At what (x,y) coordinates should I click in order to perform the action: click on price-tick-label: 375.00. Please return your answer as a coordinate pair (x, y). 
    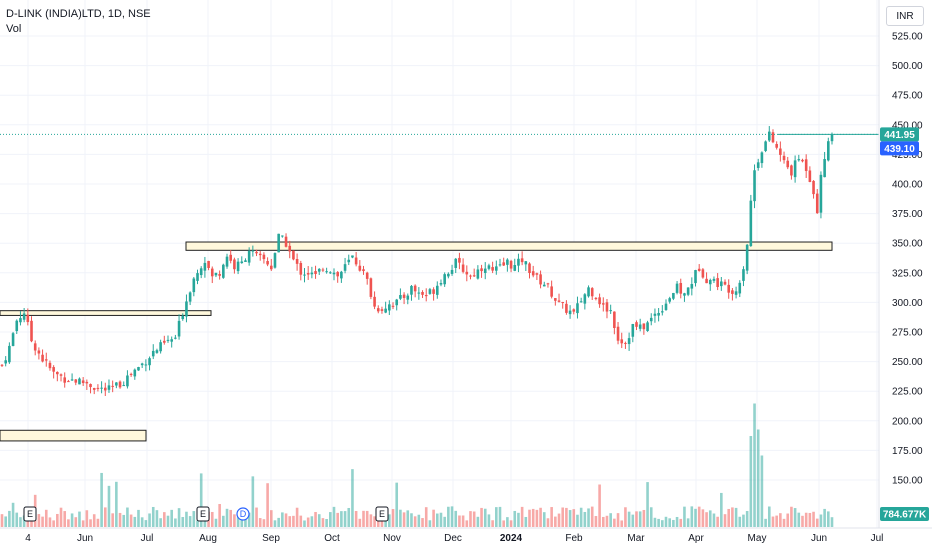
    Looking at the image, I should click on (907, 214).